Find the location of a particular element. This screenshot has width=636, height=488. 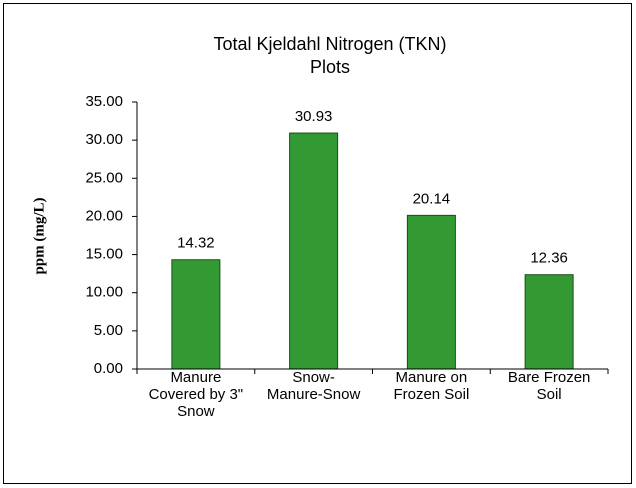

x-tick-label: Manure on Frozen Soil is located at coordinates (431, 386).